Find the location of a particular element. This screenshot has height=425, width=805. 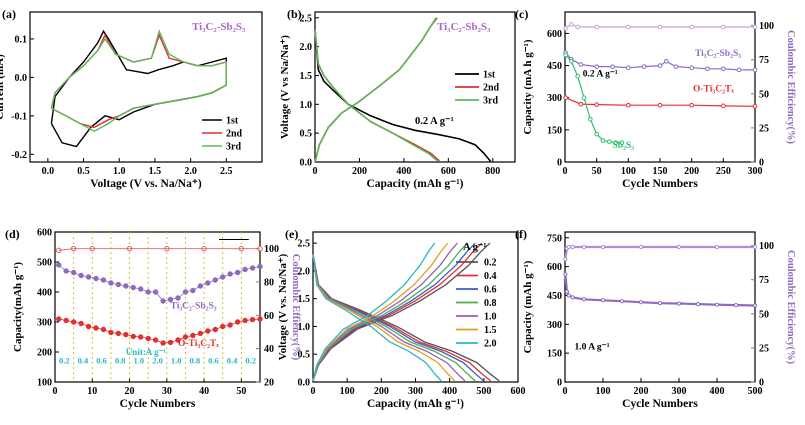

rate-label: 1.0 A g⁻¹ is located at coordinates (592, 347).